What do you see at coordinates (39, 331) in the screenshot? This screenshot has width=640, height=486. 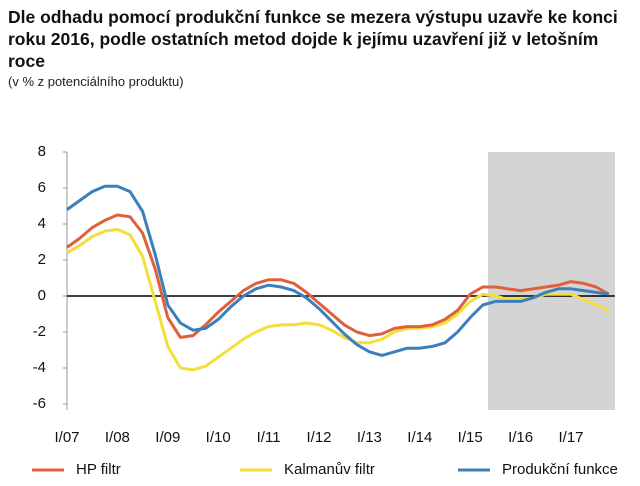 I see `y-tick-label: -2` at bounding box center [39, 331].